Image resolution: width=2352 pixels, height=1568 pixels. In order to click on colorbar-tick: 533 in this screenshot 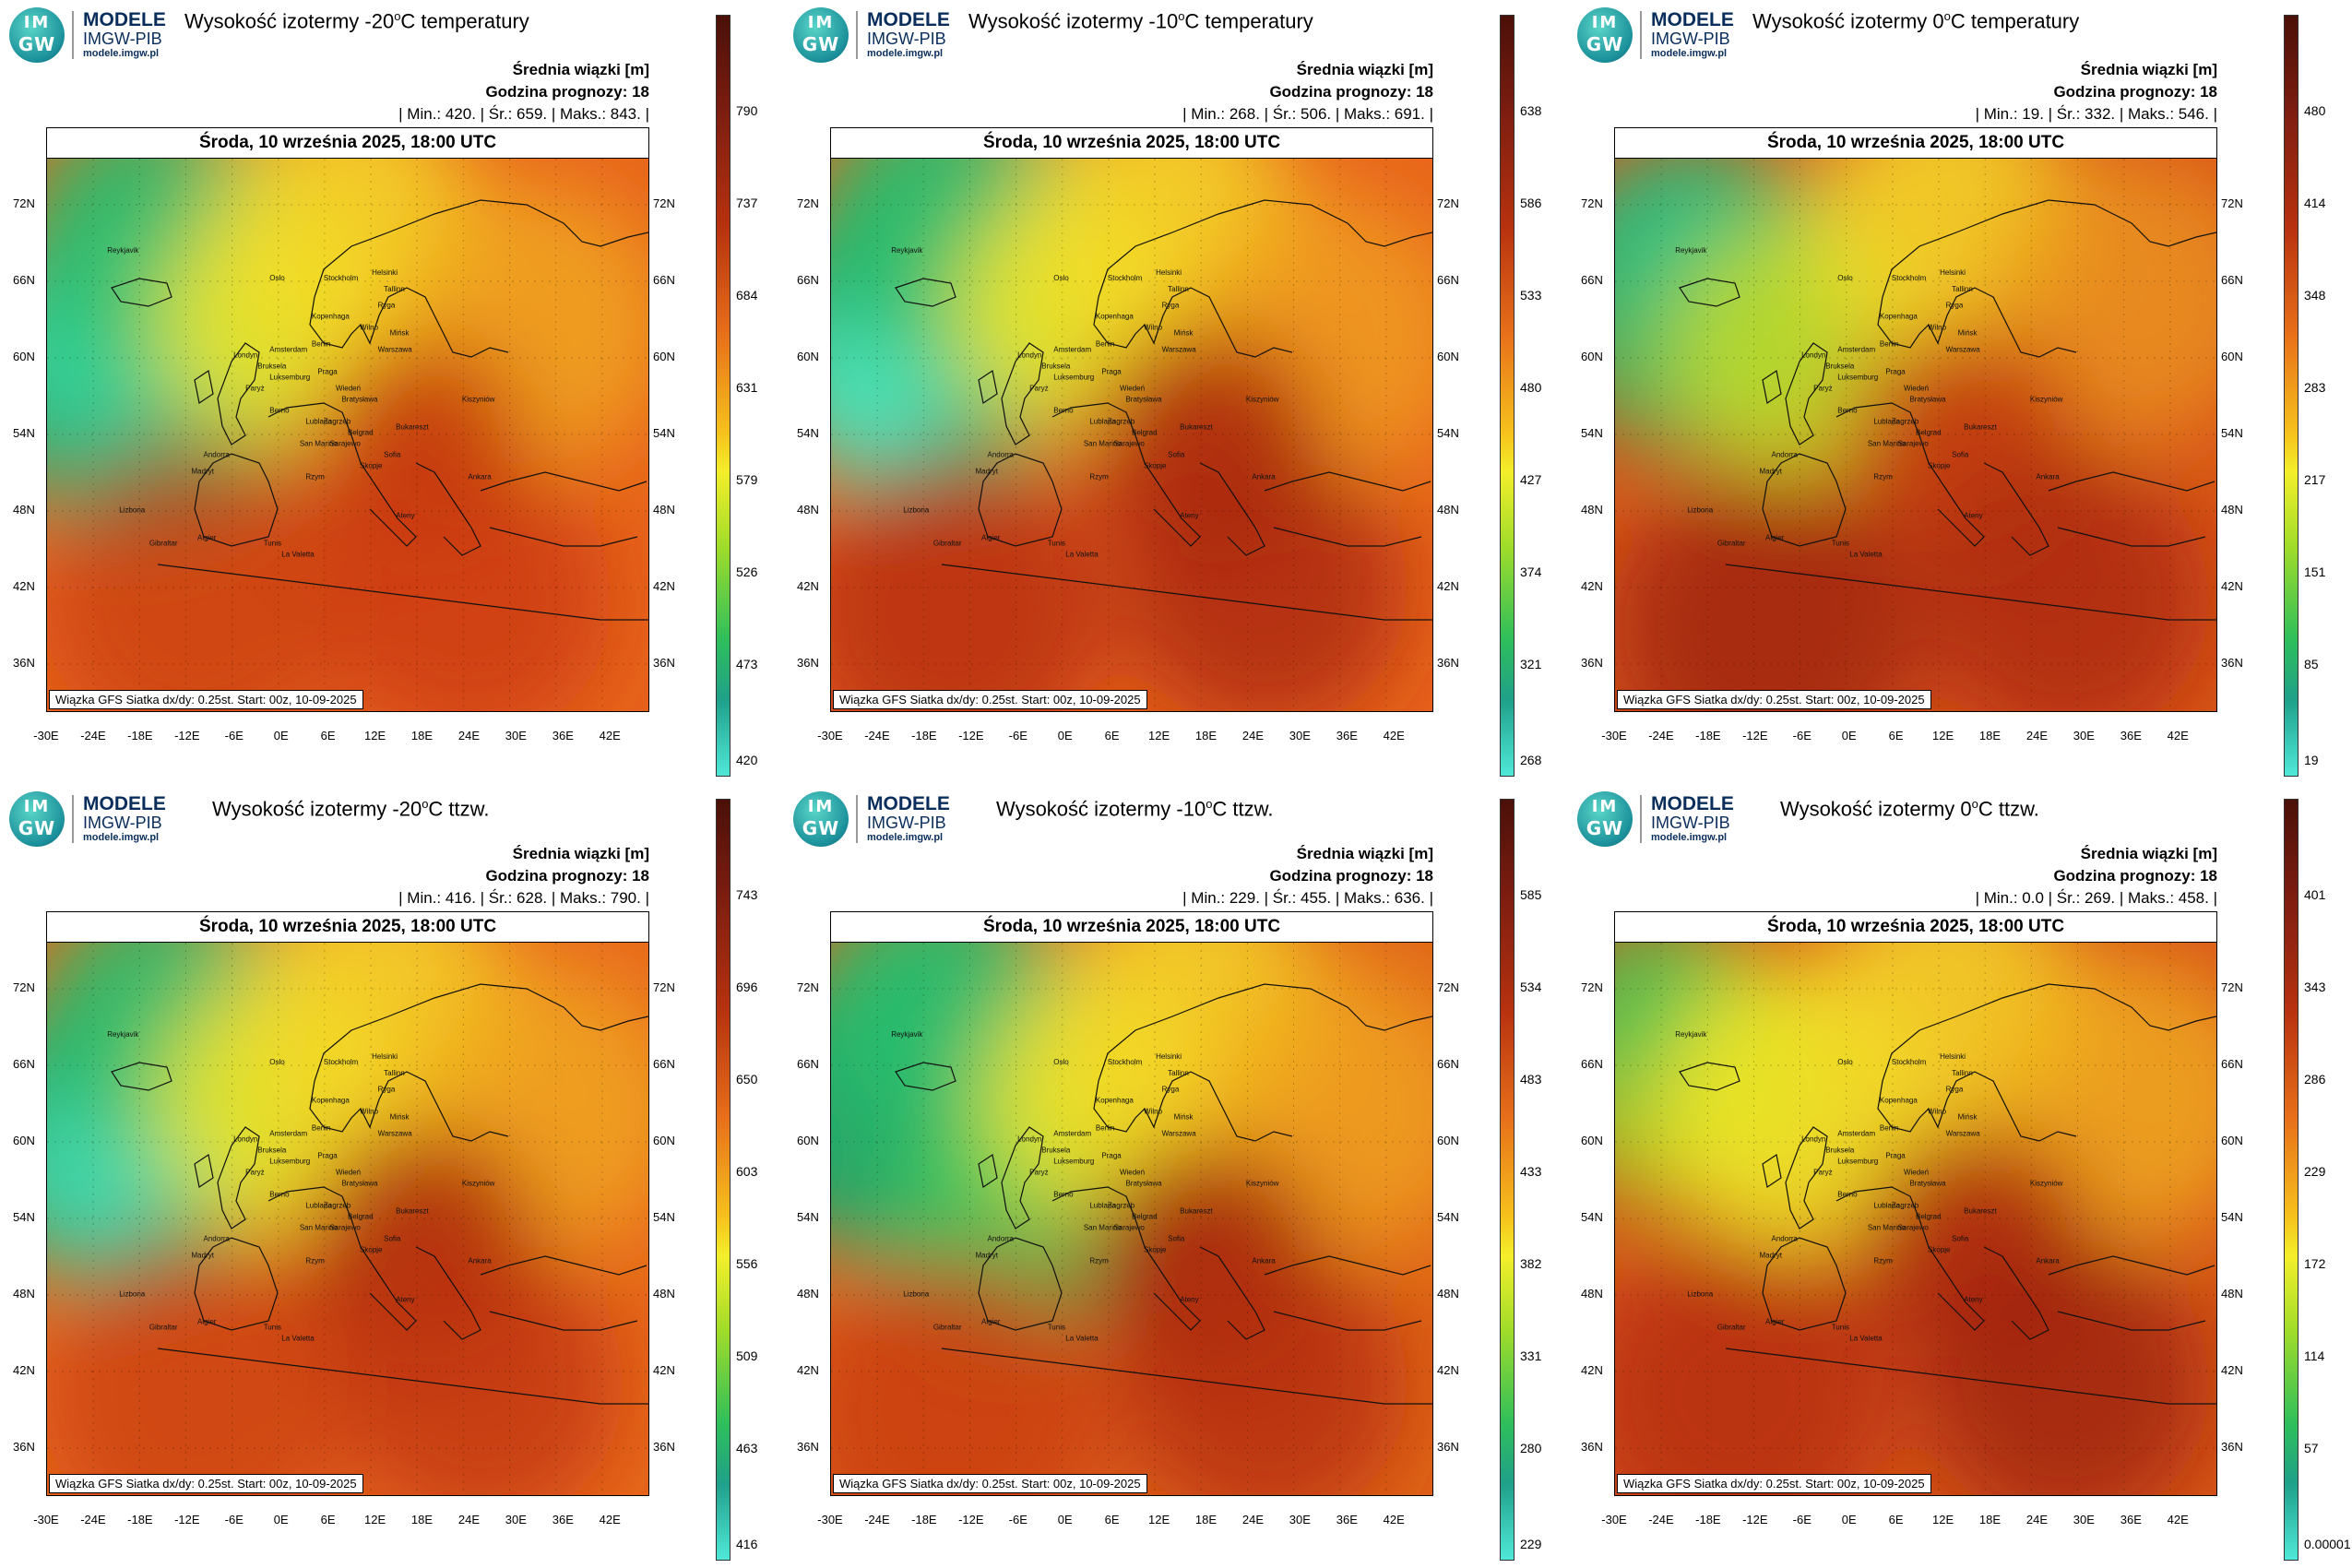, I will do `click(1531, 295)`.